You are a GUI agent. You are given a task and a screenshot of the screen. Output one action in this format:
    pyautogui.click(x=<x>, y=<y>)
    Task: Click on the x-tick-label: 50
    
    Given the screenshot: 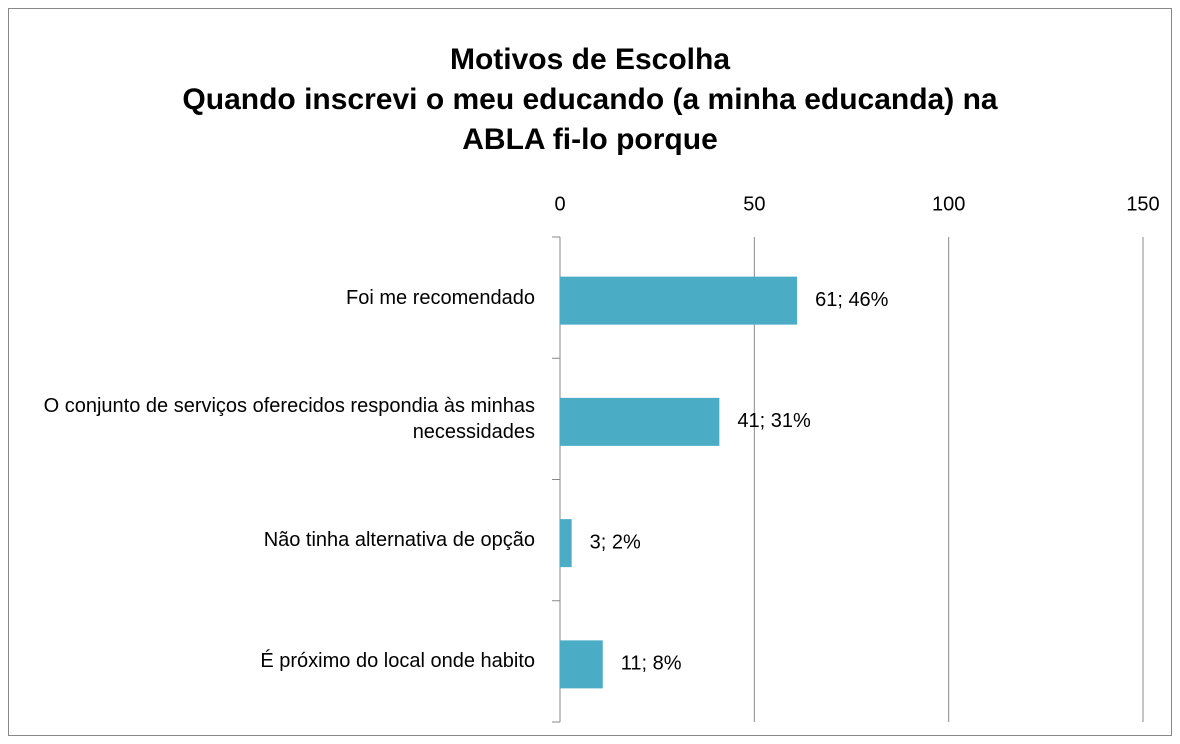 What is the action you would take?
    pyautogui.click(x=754, y=204)
    